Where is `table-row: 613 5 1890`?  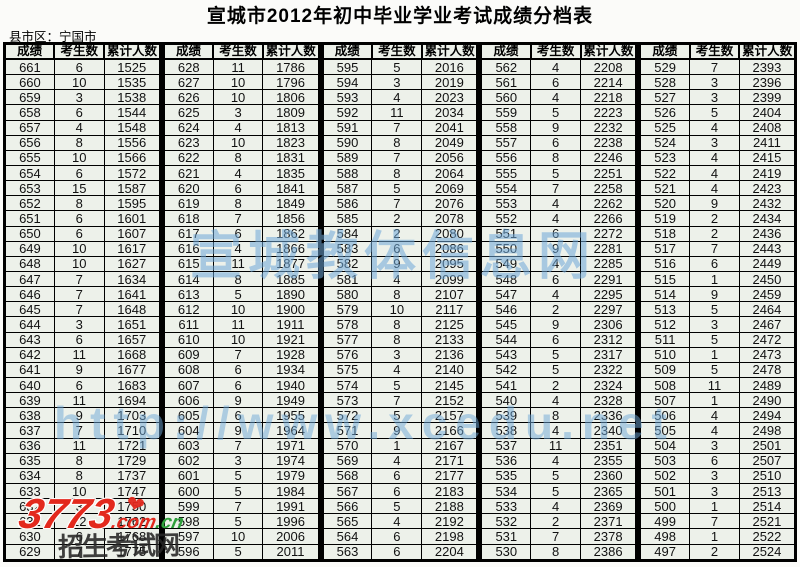
table-row: 613 5 1890 is located at coordinates (241, 294).